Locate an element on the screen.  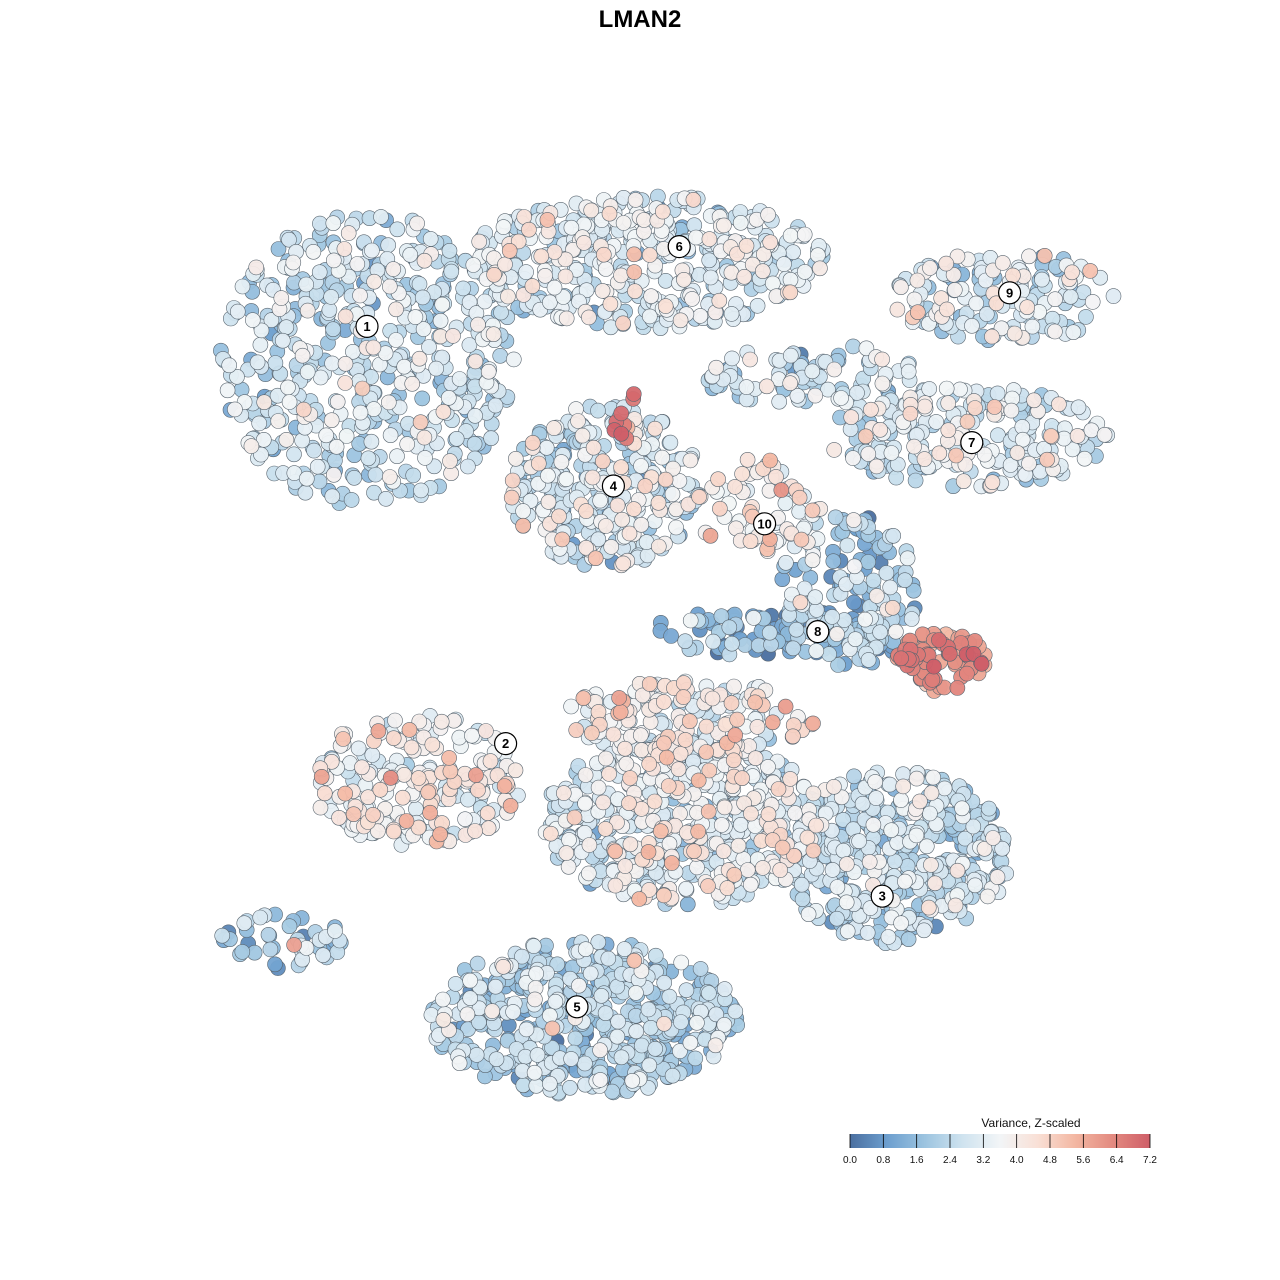
legend-tick-label: 0.8 is located at coordinates (883, 1160).